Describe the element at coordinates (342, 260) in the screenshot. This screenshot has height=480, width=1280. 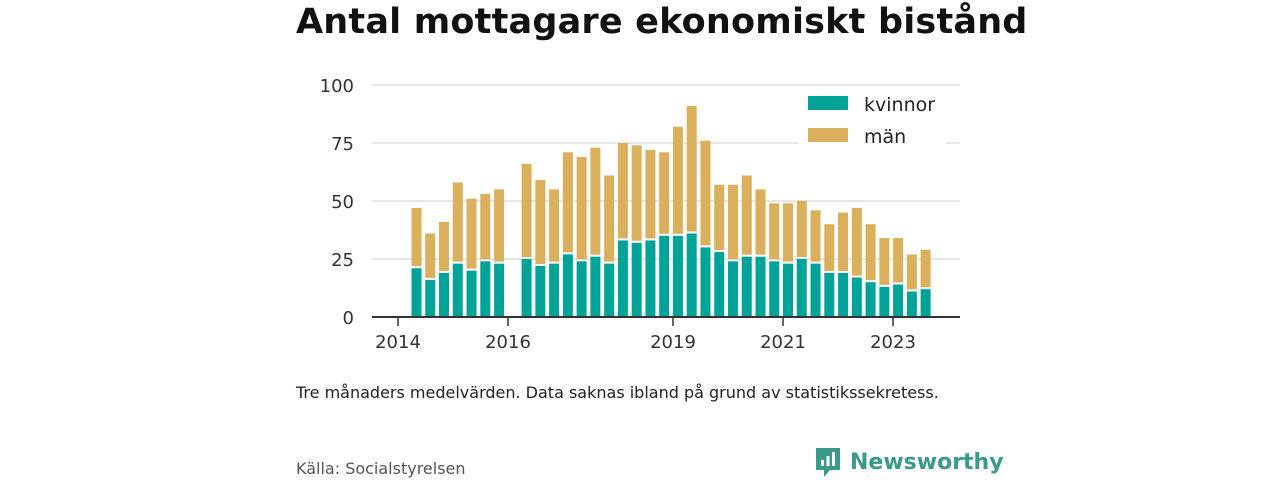
I see `y-tick-label: 25` at that location.